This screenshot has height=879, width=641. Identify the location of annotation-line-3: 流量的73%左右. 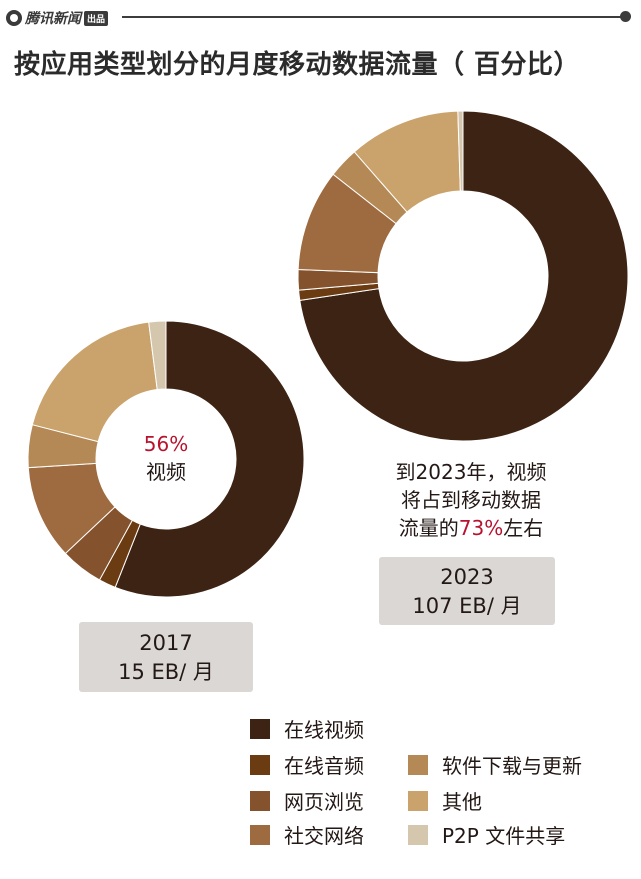
(471, 528).